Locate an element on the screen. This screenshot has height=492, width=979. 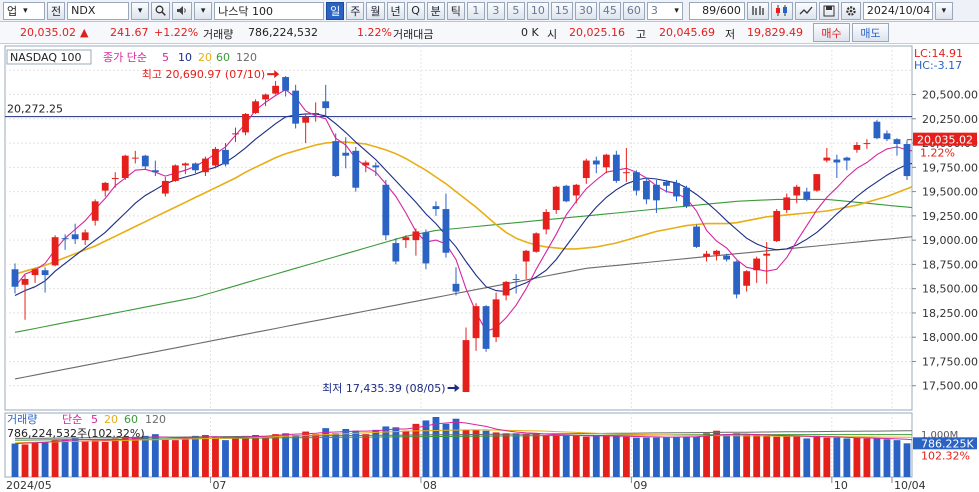
symbol-legend-box is located at coordinates (49, 57).